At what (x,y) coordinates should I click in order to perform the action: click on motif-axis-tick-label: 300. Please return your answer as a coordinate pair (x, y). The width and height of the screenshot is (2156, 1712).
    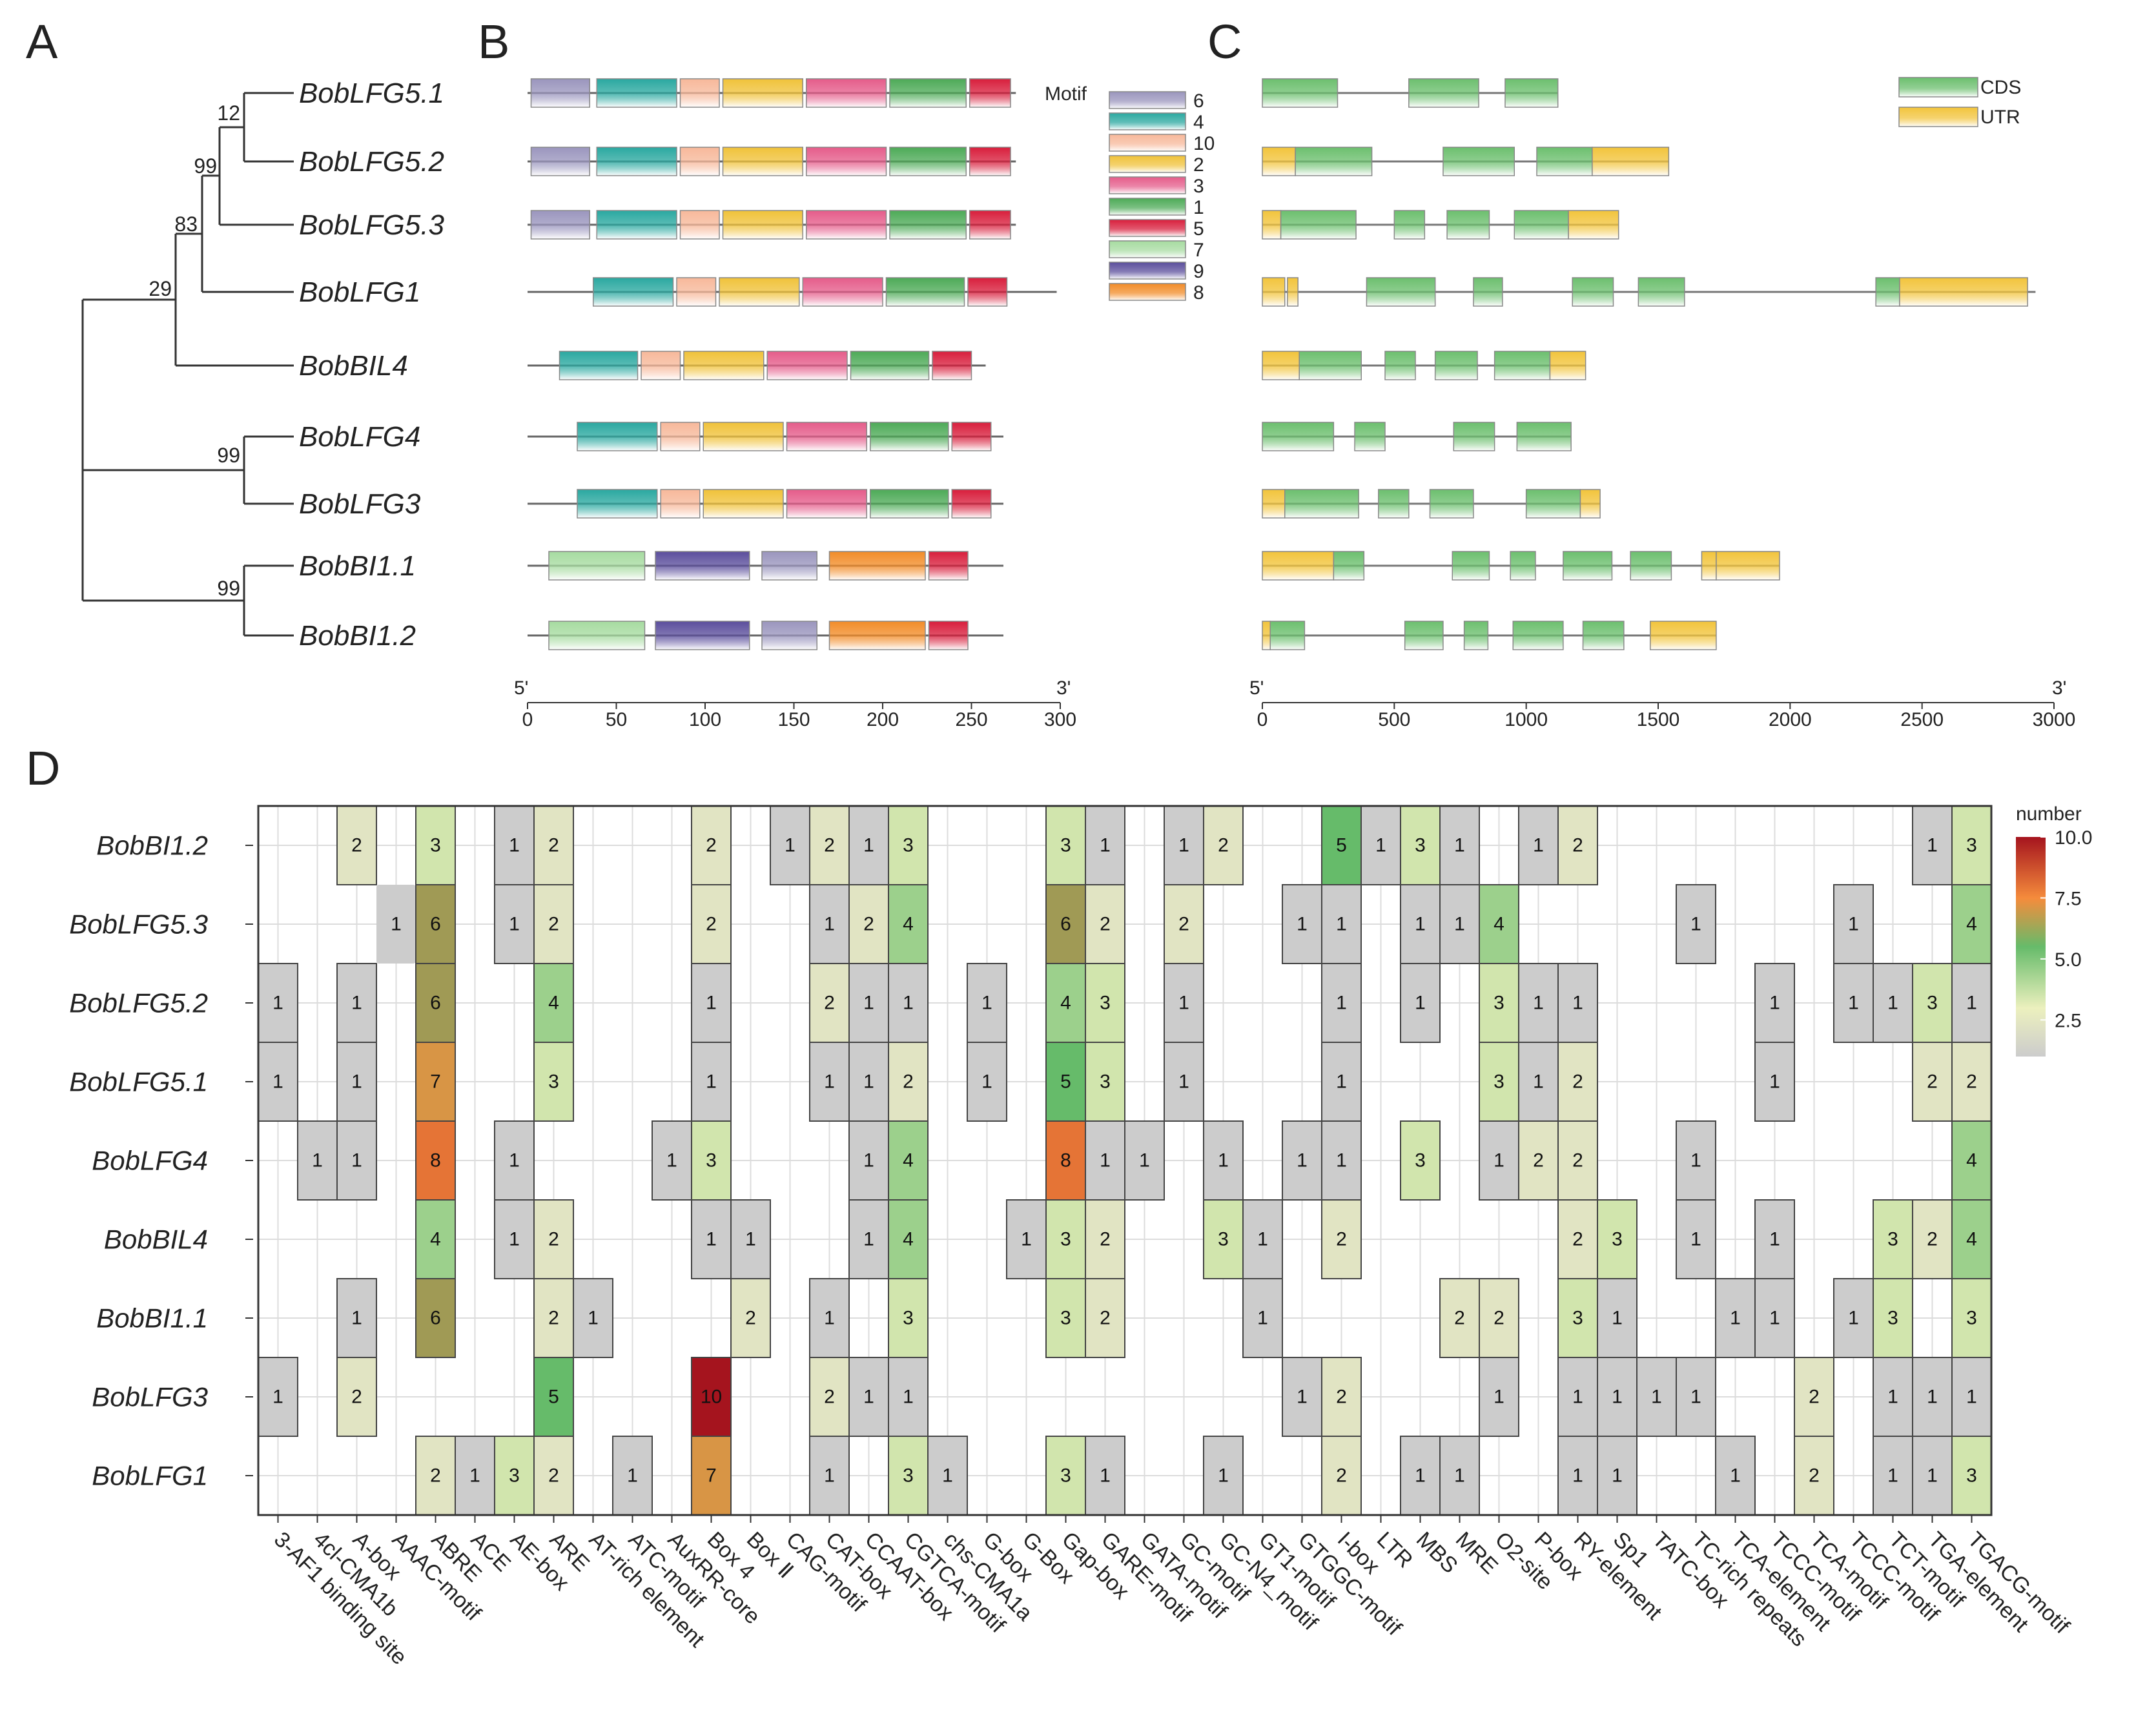
    Looking at the image, I should click on (1060, 719).